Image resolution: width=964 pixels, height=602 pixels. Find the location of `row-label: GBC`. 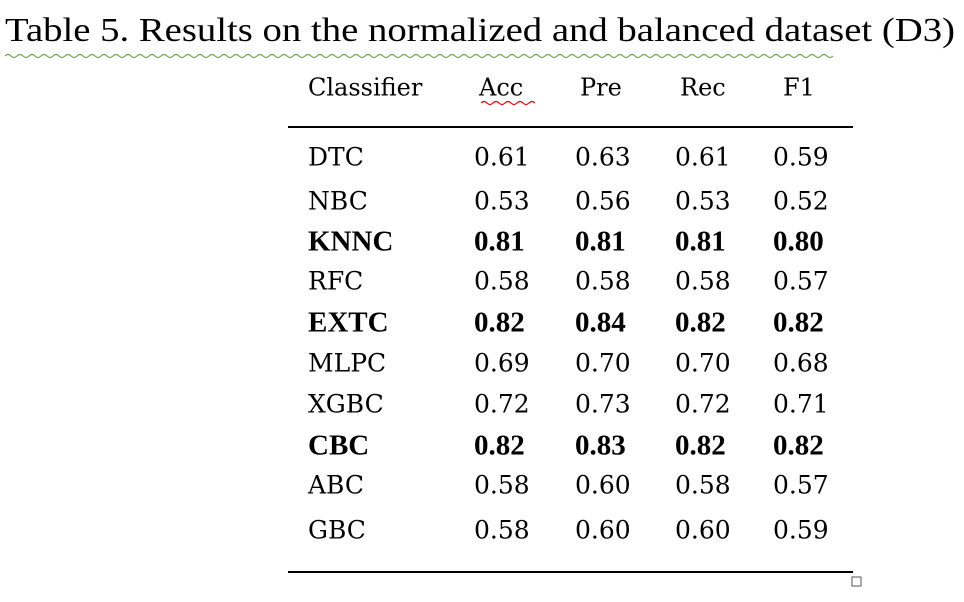

row-label: GBC is located at coordinates (337, 530).